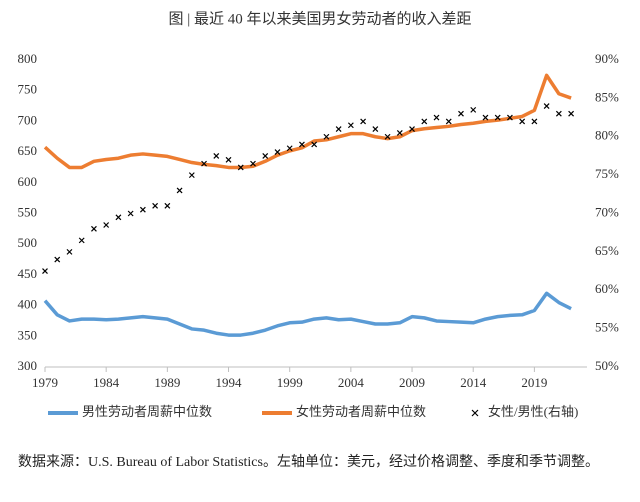 The width and height of the screenshot is (640, 502). I want to click on x-tick-label: 1979, so click(45, 382).